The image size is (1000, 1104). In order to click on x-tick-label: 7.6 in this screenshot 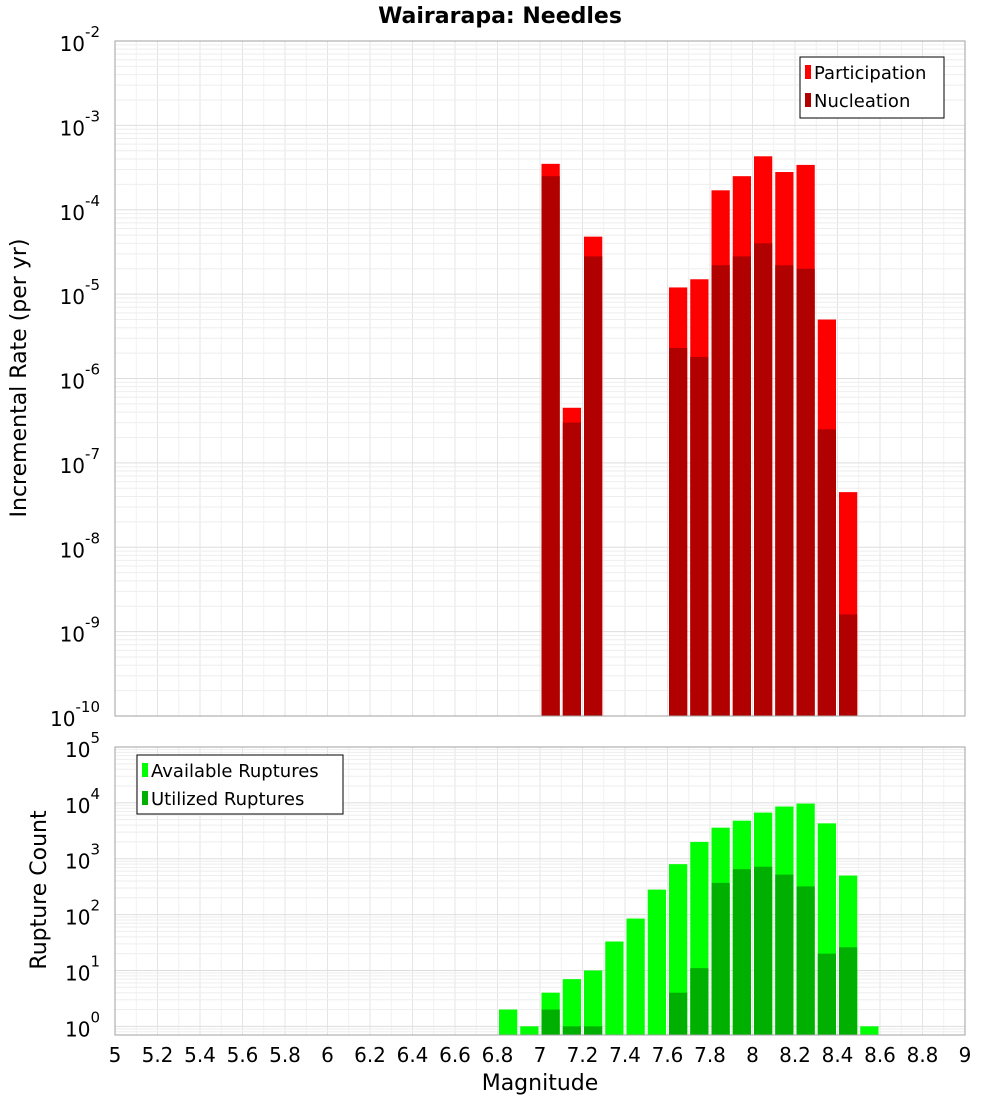, I will do `click(668, 1055)`.